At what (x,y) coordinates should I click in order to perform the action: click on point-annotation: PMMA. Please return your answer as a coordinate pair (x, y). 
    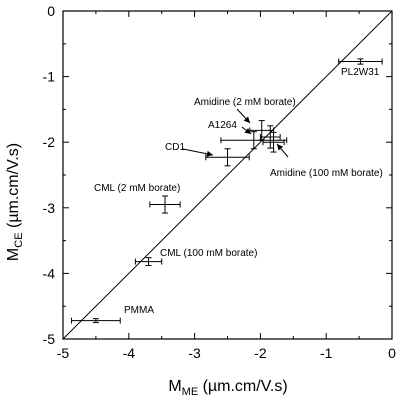
    Looking at the image, I should click on (139, 310).